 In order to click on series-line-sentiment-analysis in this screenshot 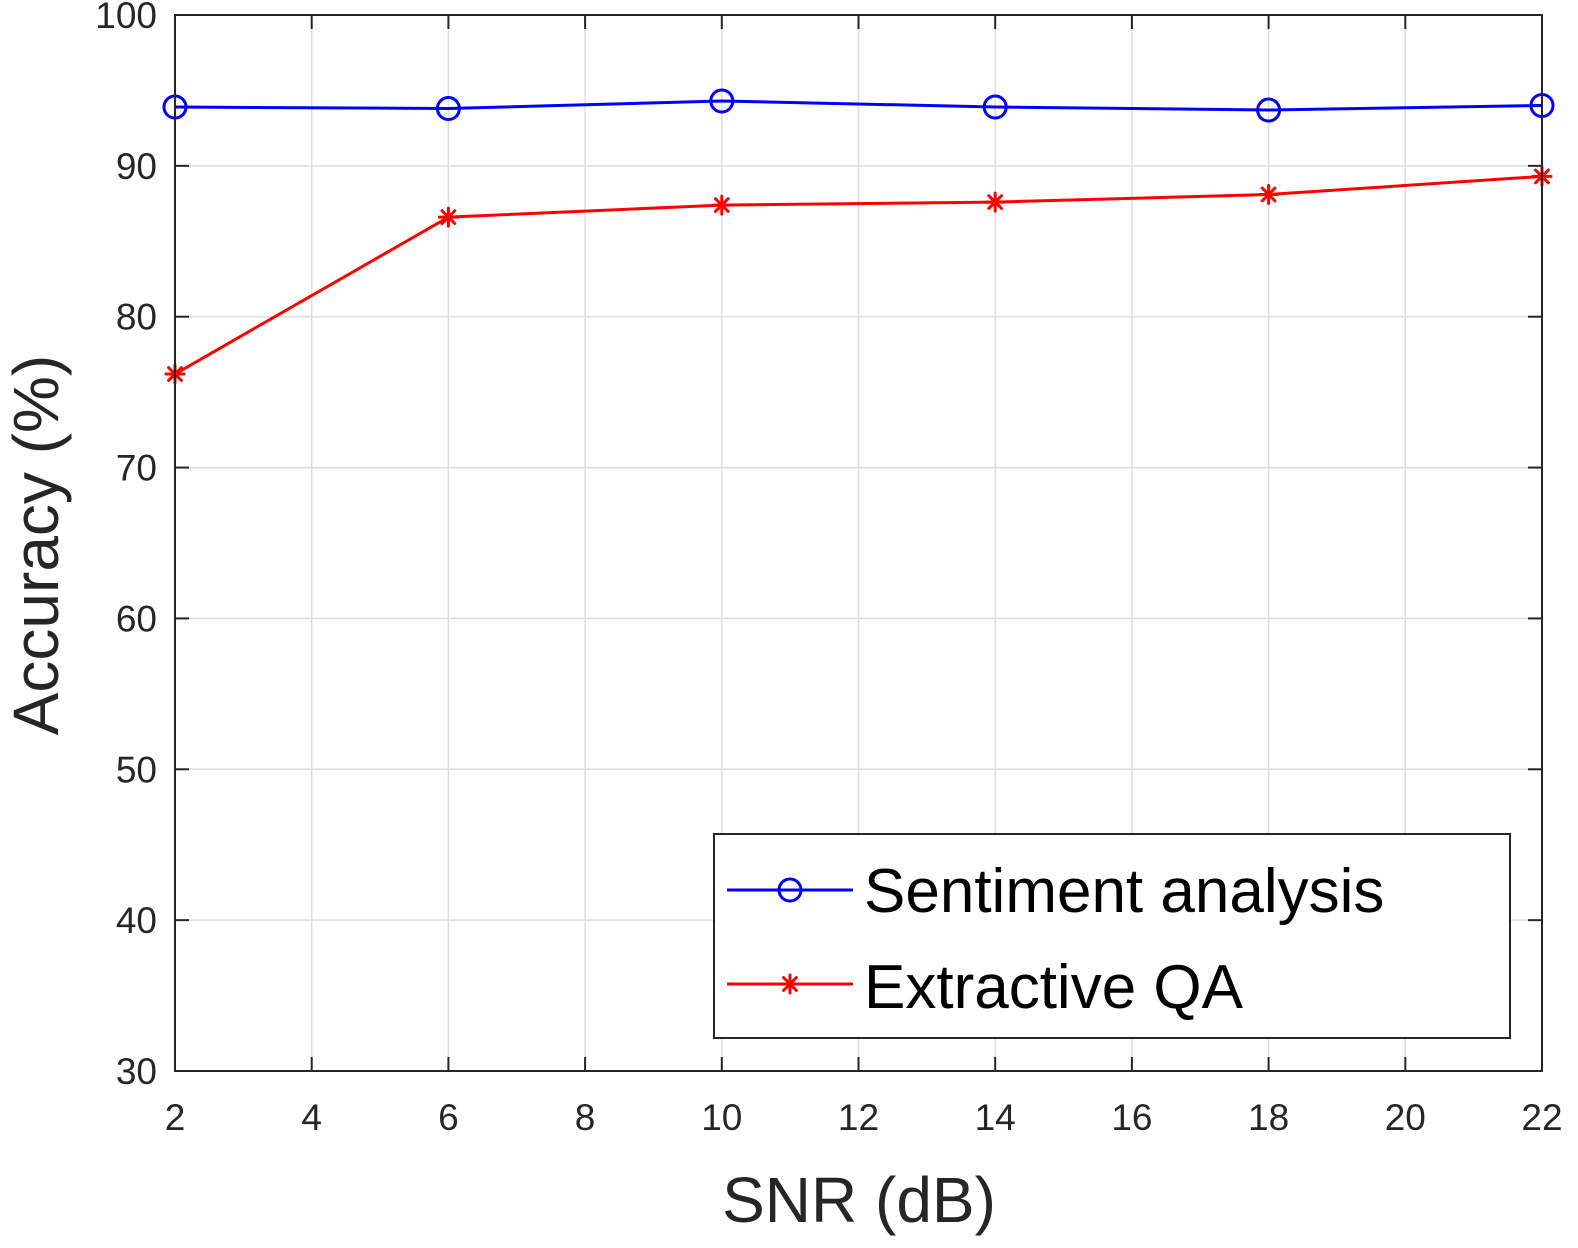, I will do `click(858, 105)`.